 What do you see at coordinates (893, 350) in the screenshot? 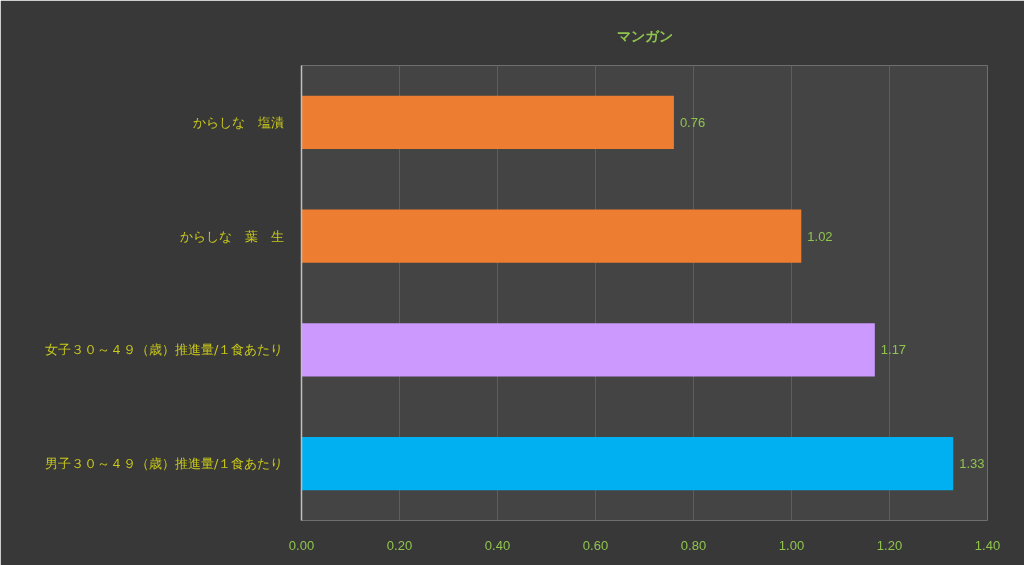
I see `data-label: 1.17` at bounding box center [893, 350].